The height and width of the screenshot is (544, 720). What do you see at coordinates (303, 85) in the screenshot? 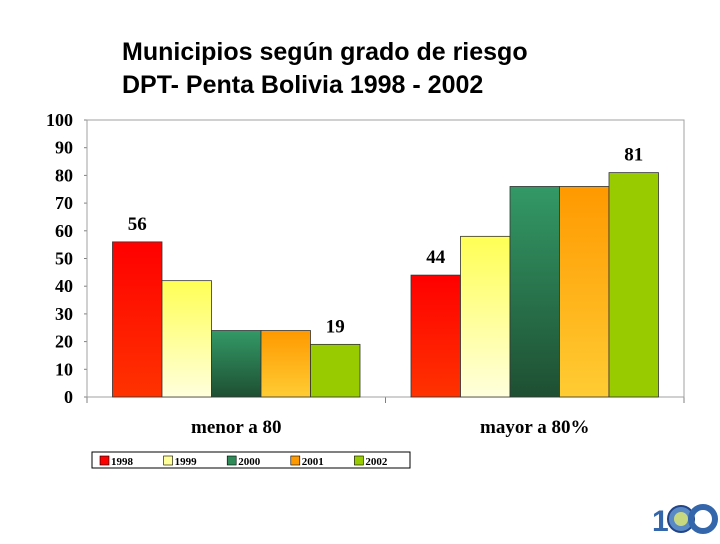
I see `chart-title-line-2: DPT- Penta Bolivia 1998 - 2002` at bounding box center [303, 85].